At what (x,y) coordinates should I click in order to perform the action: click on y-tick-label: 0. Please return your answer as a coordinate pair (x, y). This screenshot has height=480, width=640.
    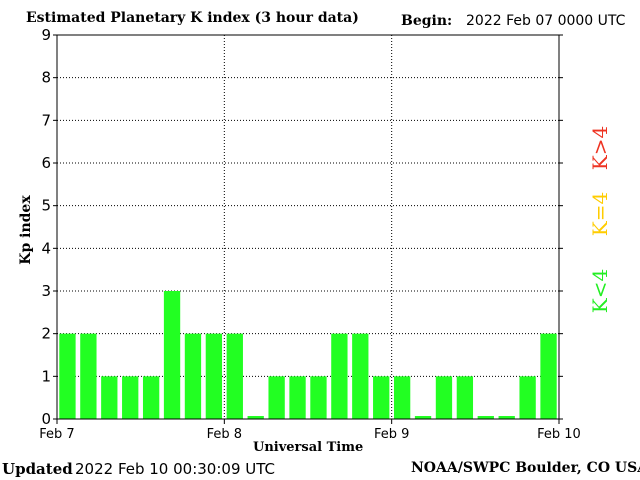
    Looking at the image, I should click on (46, 419).